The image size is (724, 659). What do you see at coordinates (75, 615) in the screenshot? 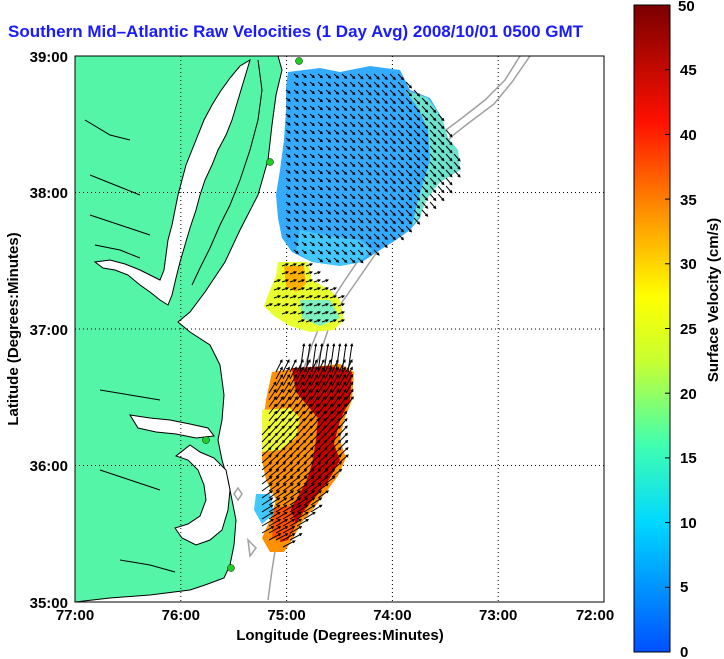
I see `x-tick-label: 77:00` at bounding box center [75, 615].